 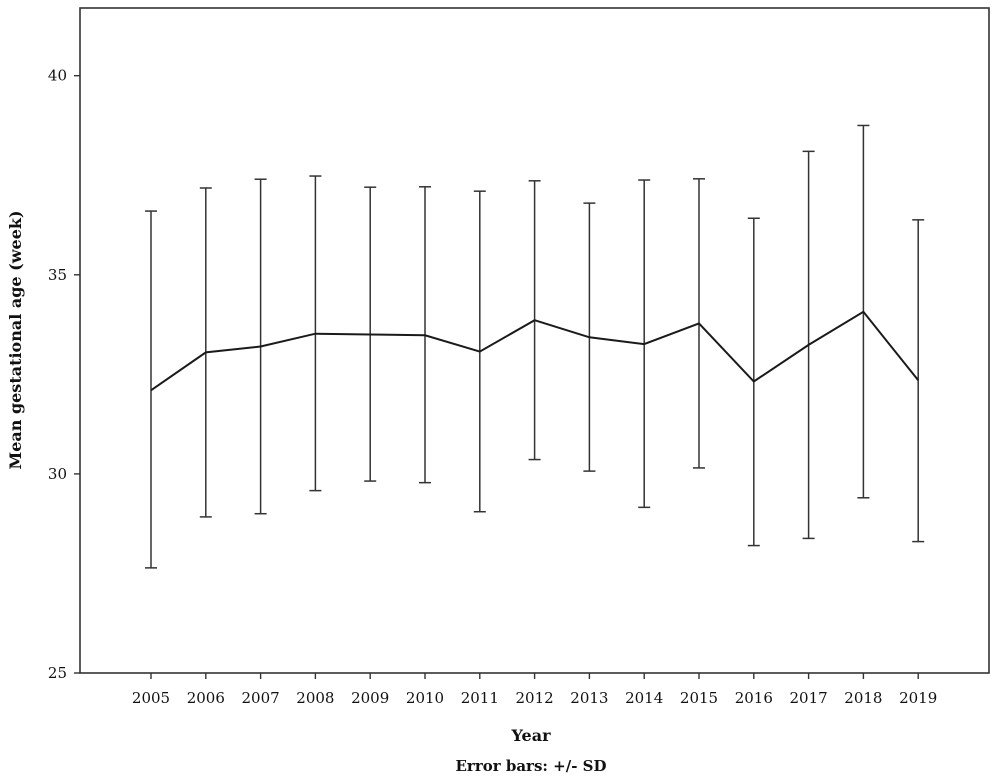 I want to click on series-line, so click(x=534, y=351).